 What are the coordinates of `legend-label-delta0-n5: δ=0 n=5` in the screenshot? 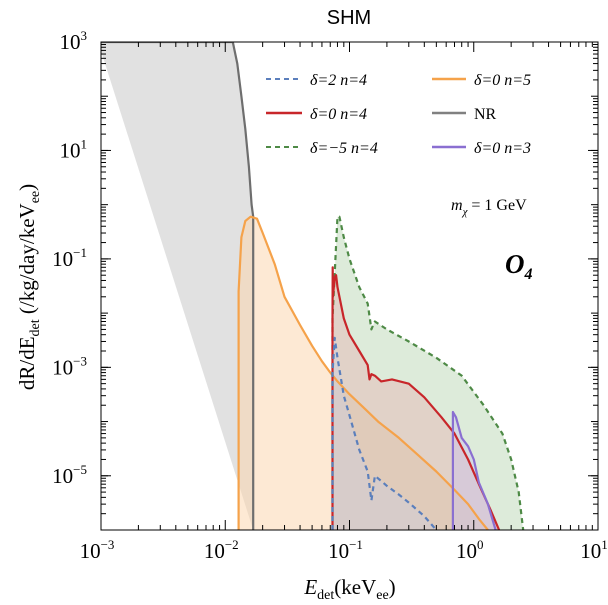 It's located at (502, 80).